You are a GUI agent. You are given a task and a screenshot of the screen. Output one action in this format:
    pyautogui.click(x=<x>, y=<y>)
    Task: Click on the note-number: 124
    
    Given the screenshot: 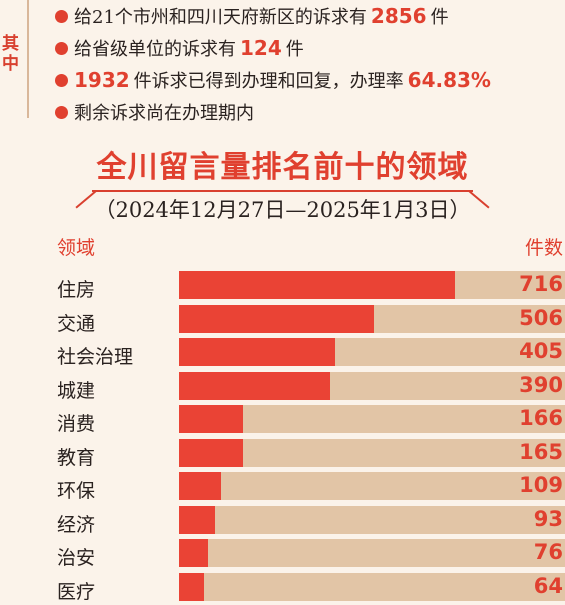 What is the action you would take?
    pyautogui.click(x=261, y=48)
    